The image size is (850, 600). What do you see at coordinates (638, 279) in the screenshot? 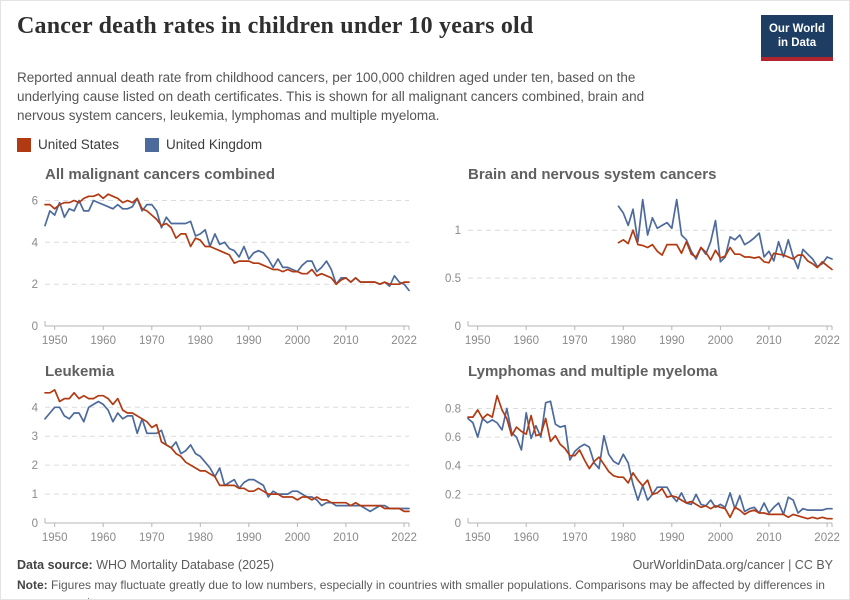
I see `y-axis: 00.51` at bounding box center [638, 279].